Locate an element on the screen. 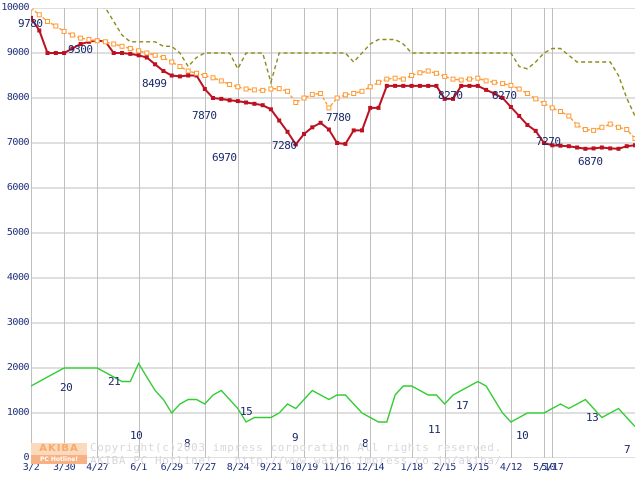 The width and height of the screenshot is (640, 480). data-value-label: 7280 is located at coordinates (284, 145).